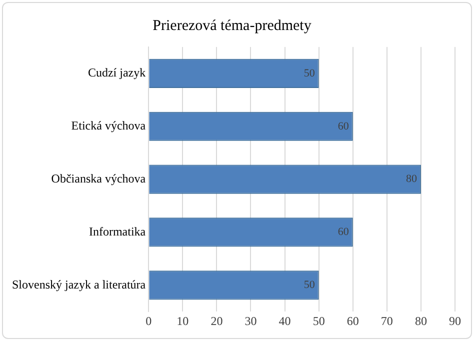  I want to click on x-tick-label: 0, so click(149, 321).